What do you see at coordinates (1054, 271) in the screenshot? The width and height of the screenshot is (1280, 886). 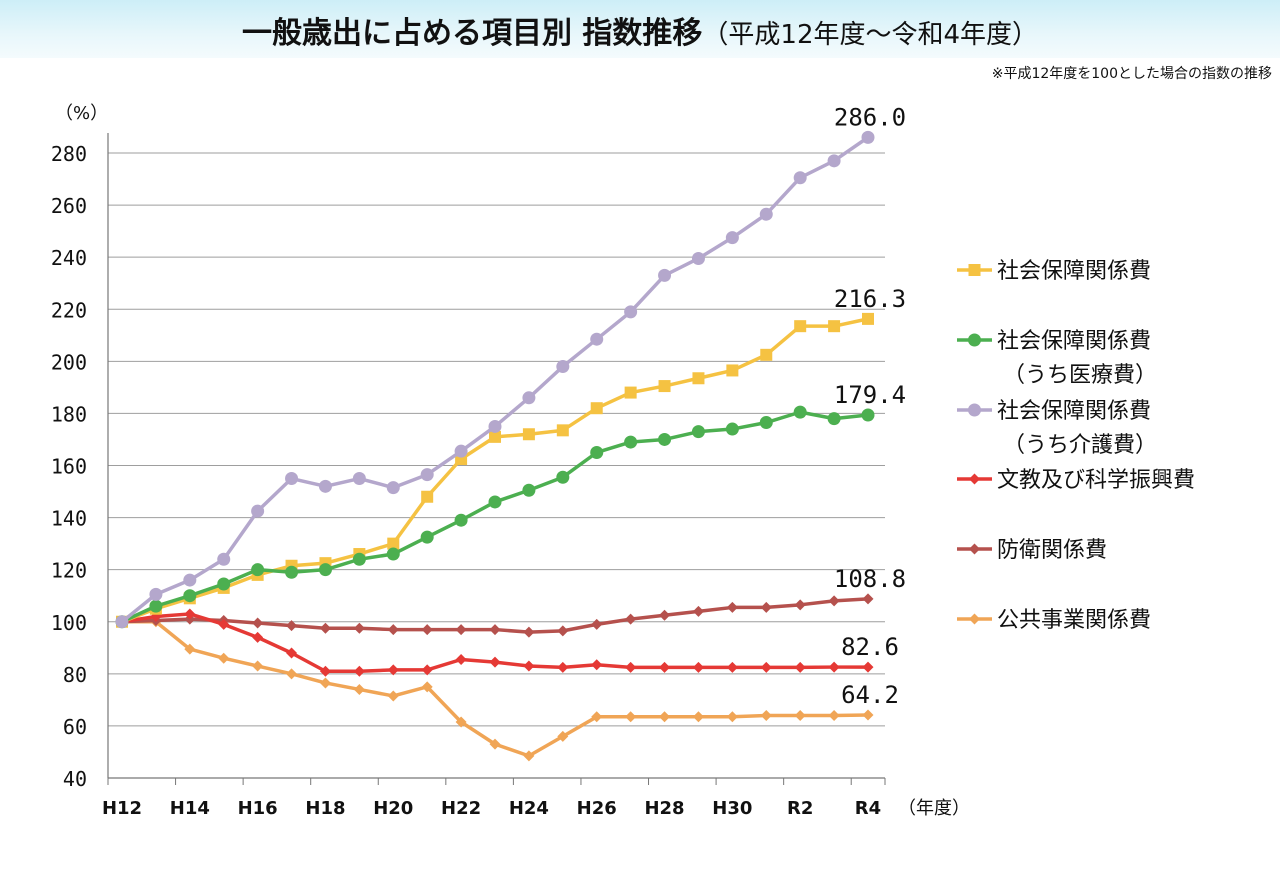 I see `legend-item-0: 社会保障関係費` at bounding box center [1054, 271].